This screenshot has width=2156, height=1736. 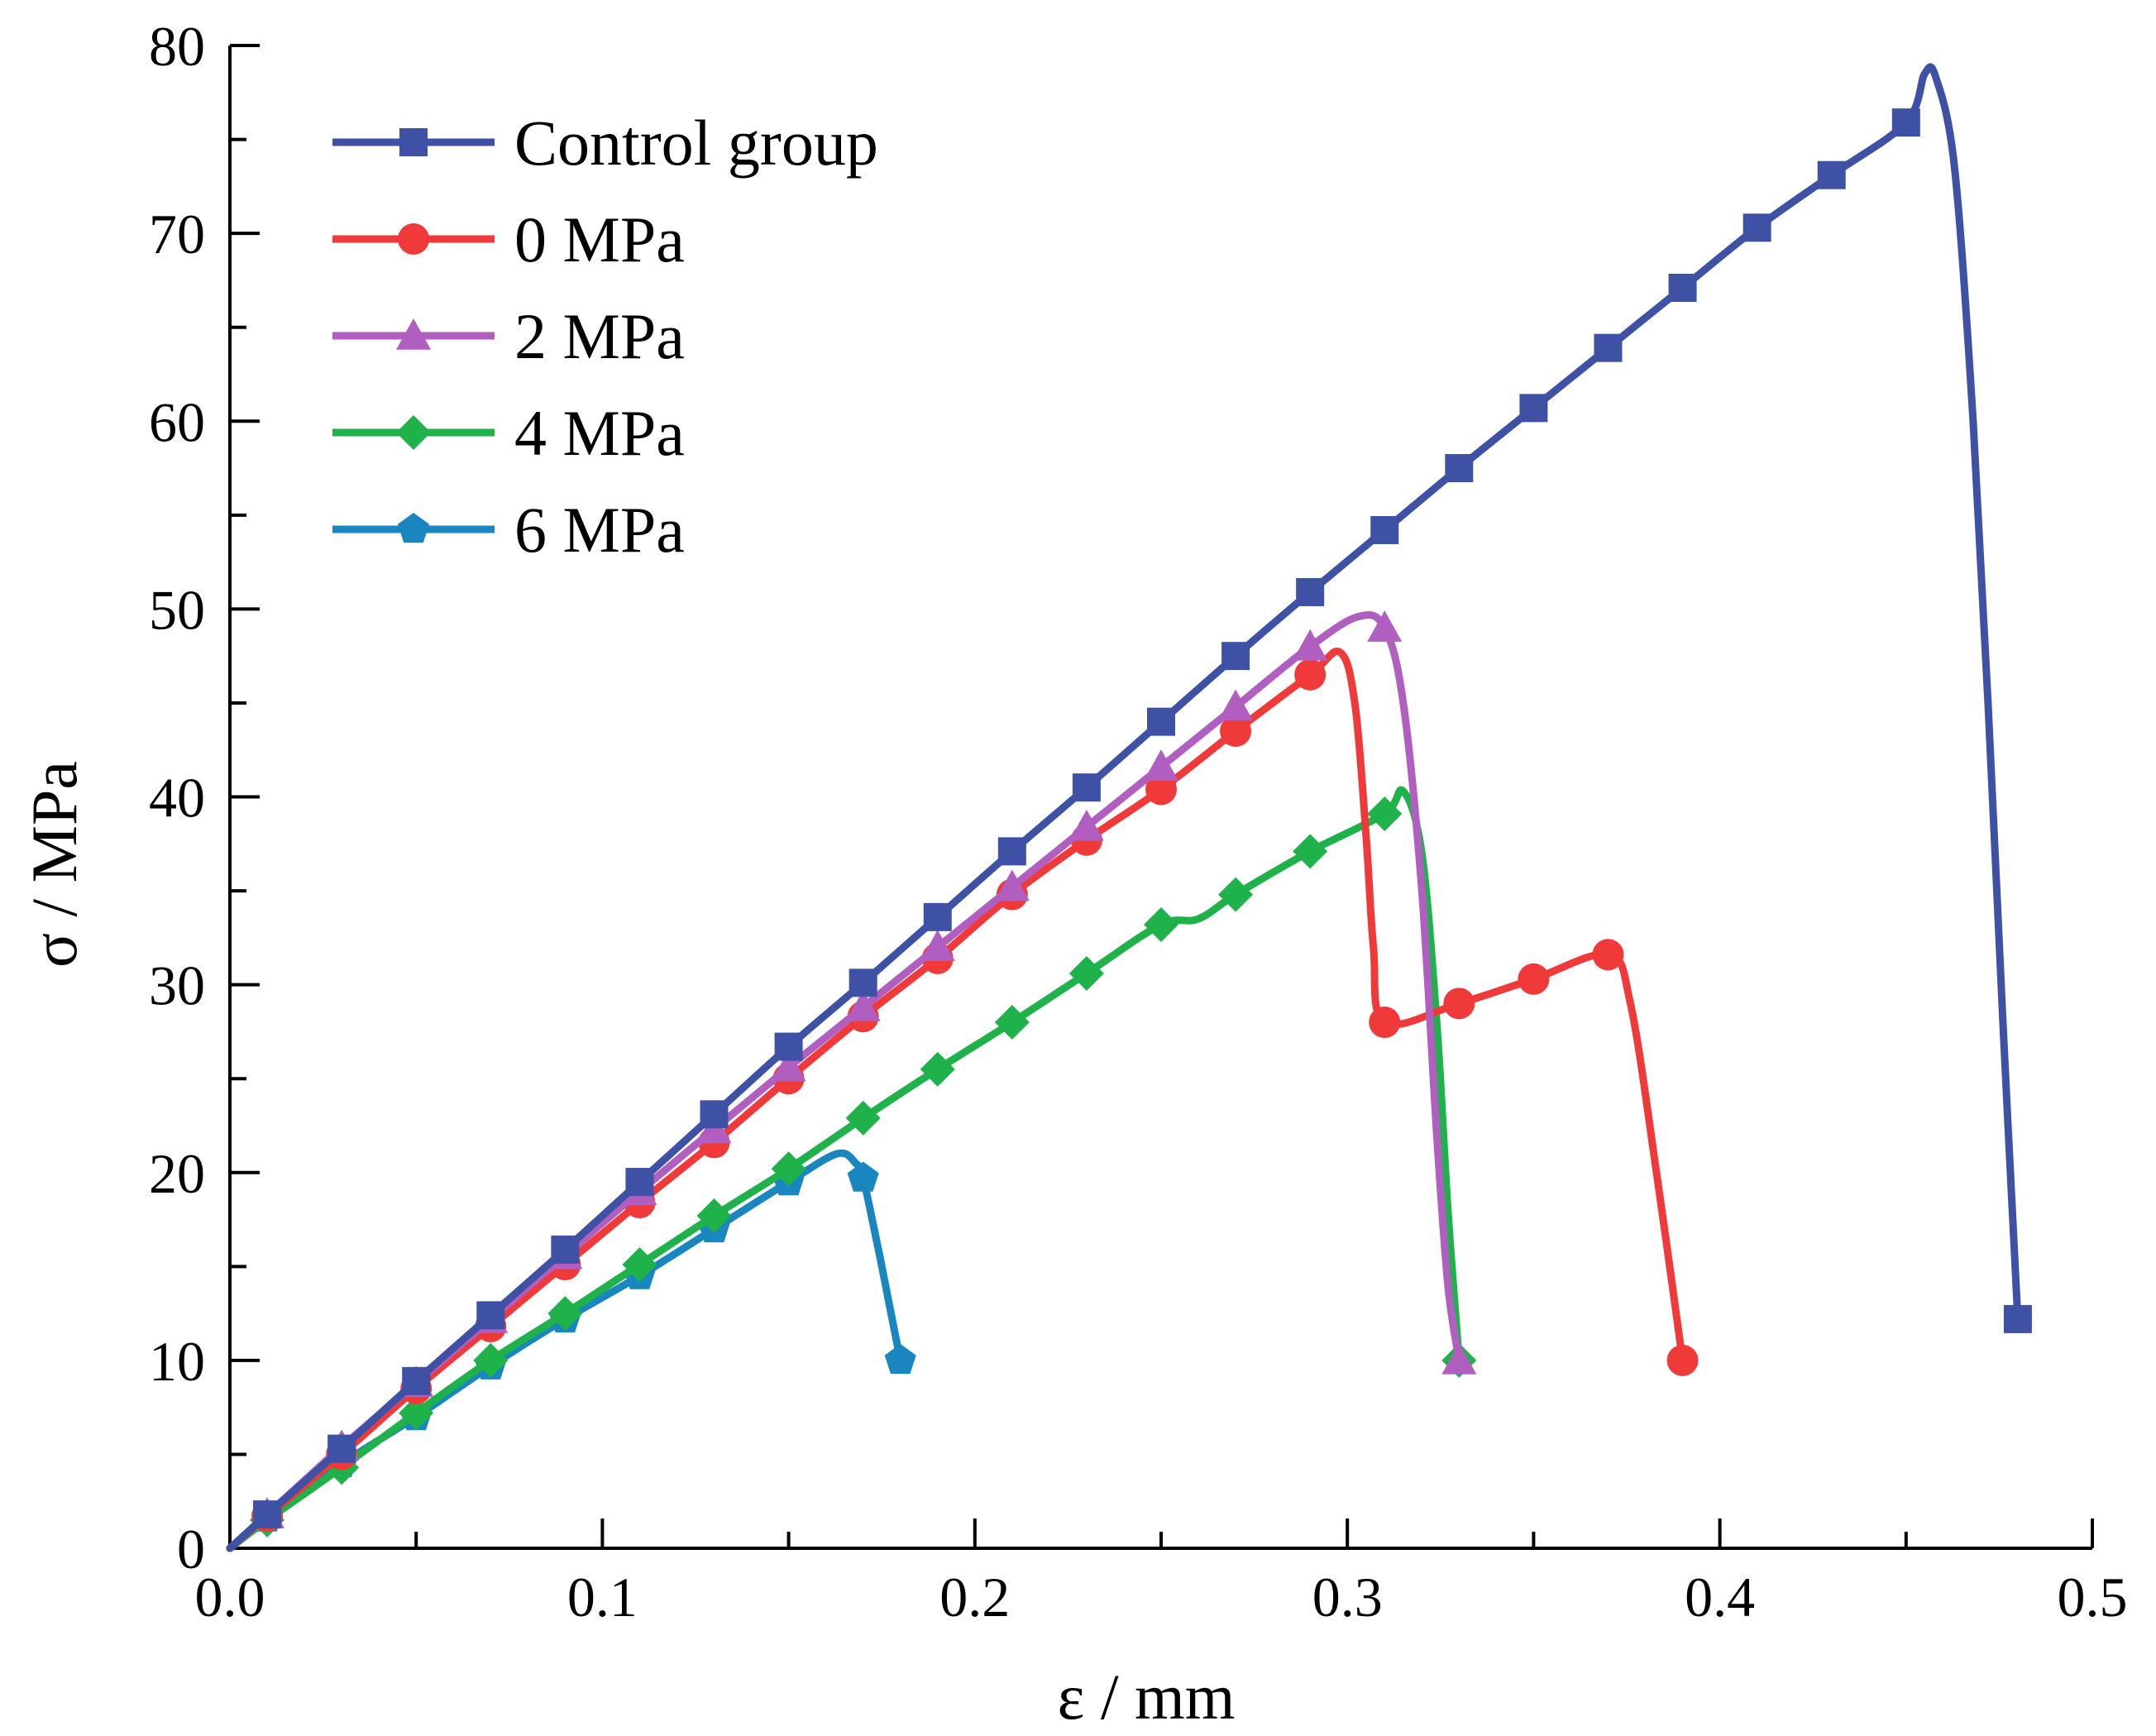 What do you see at coordinates (54, 865) in the screenshot?
I see `y-axis-title: σ / MPa` at bounding box center [54, 865].